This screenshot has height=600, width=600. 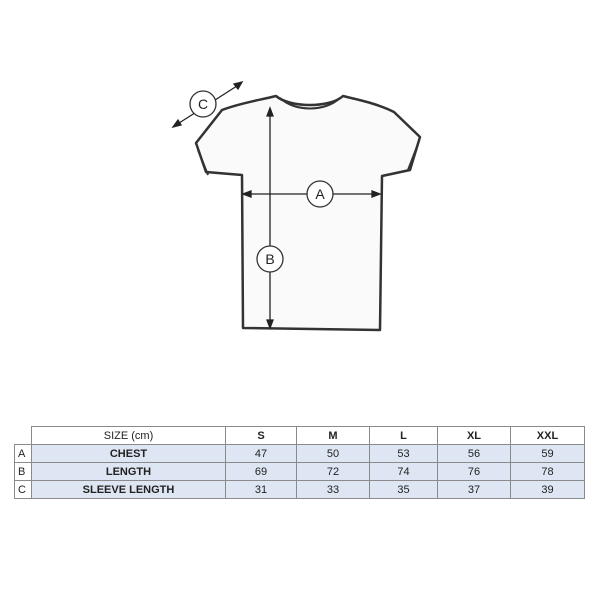 What do you see at coordinates (333, 435) in the screenshot?
I see `size-m: M` at bounding box center [333, 435].